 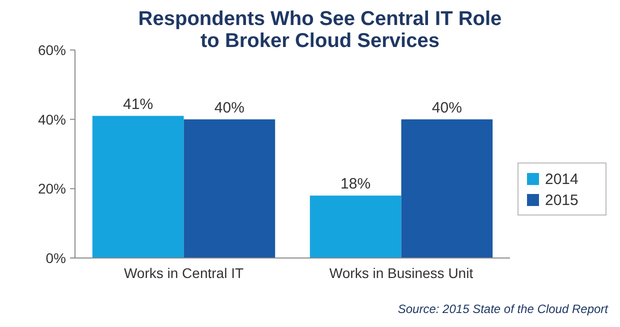 I want to click on y-tick-label: 60%, so click(x=52, y=50).